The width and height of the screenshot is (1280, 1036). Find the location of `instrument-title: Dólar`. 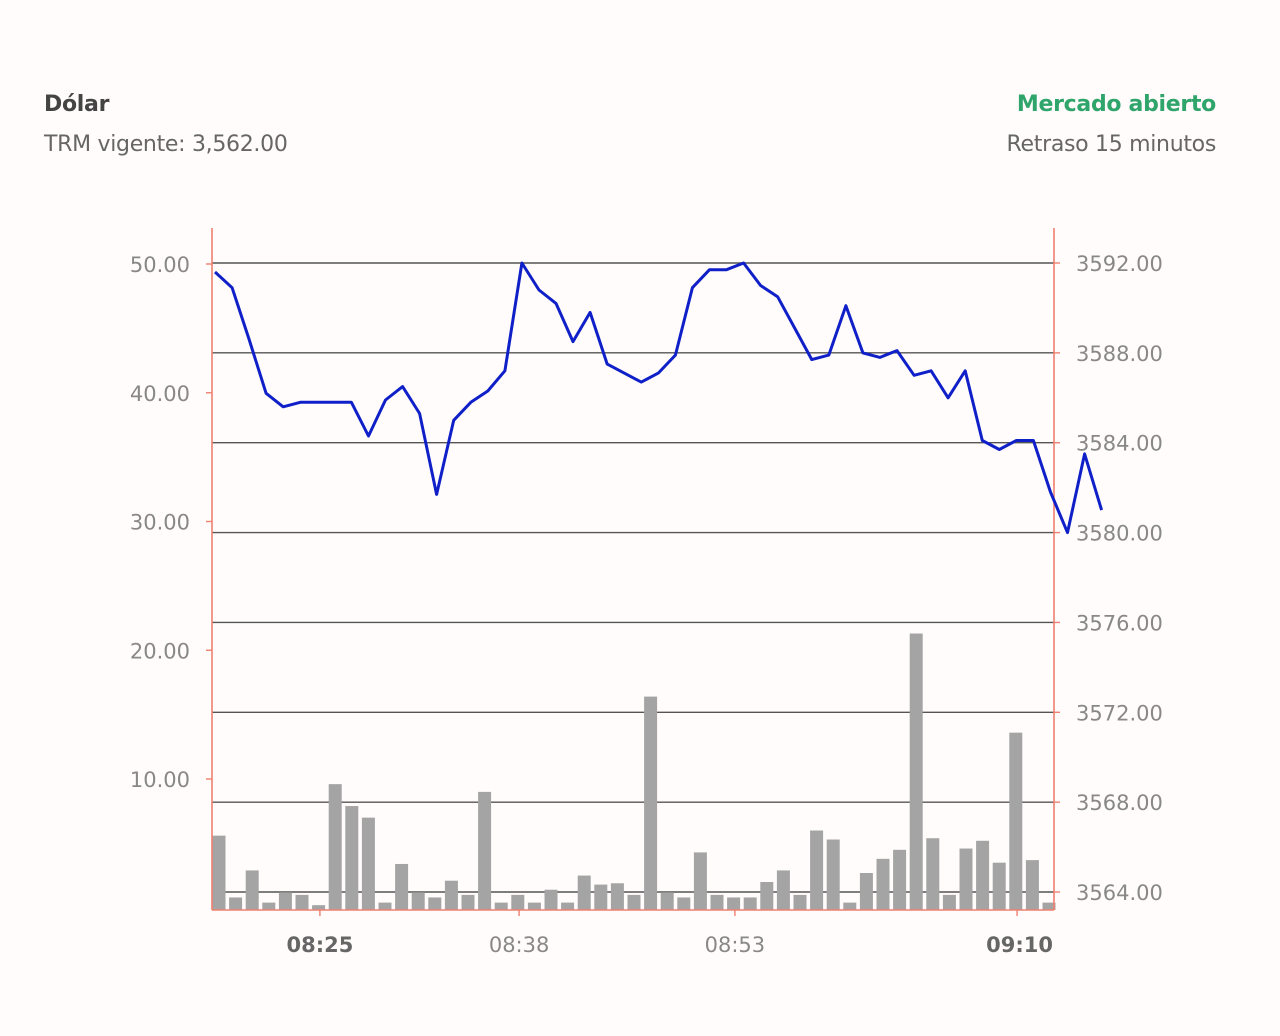

instrument-title: Dólar is located at coordinates (77, 104).